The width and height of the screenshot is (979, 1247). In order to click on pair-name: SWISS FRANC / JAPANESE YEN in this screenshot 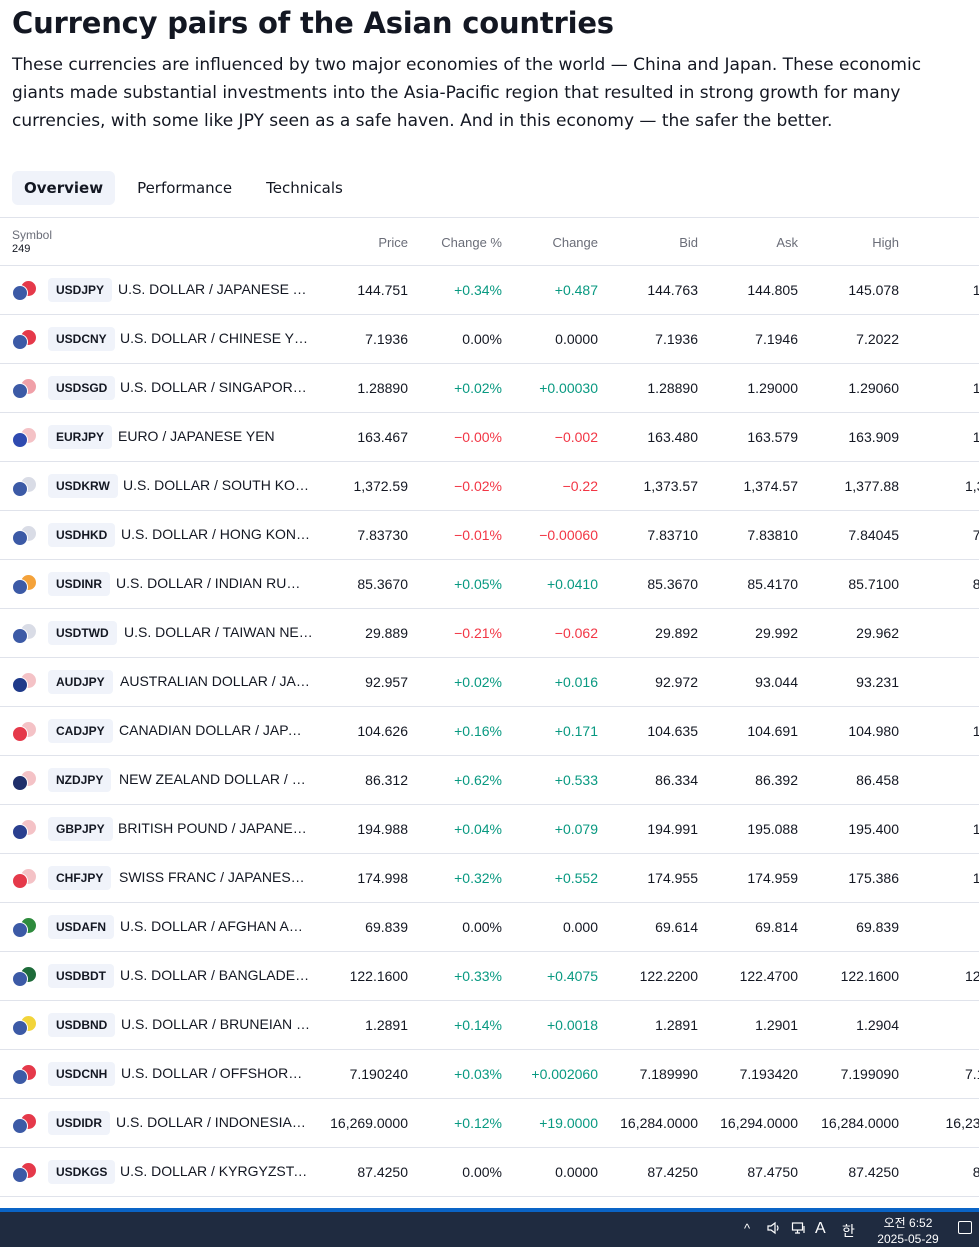, I will do `click(214, 877)`.